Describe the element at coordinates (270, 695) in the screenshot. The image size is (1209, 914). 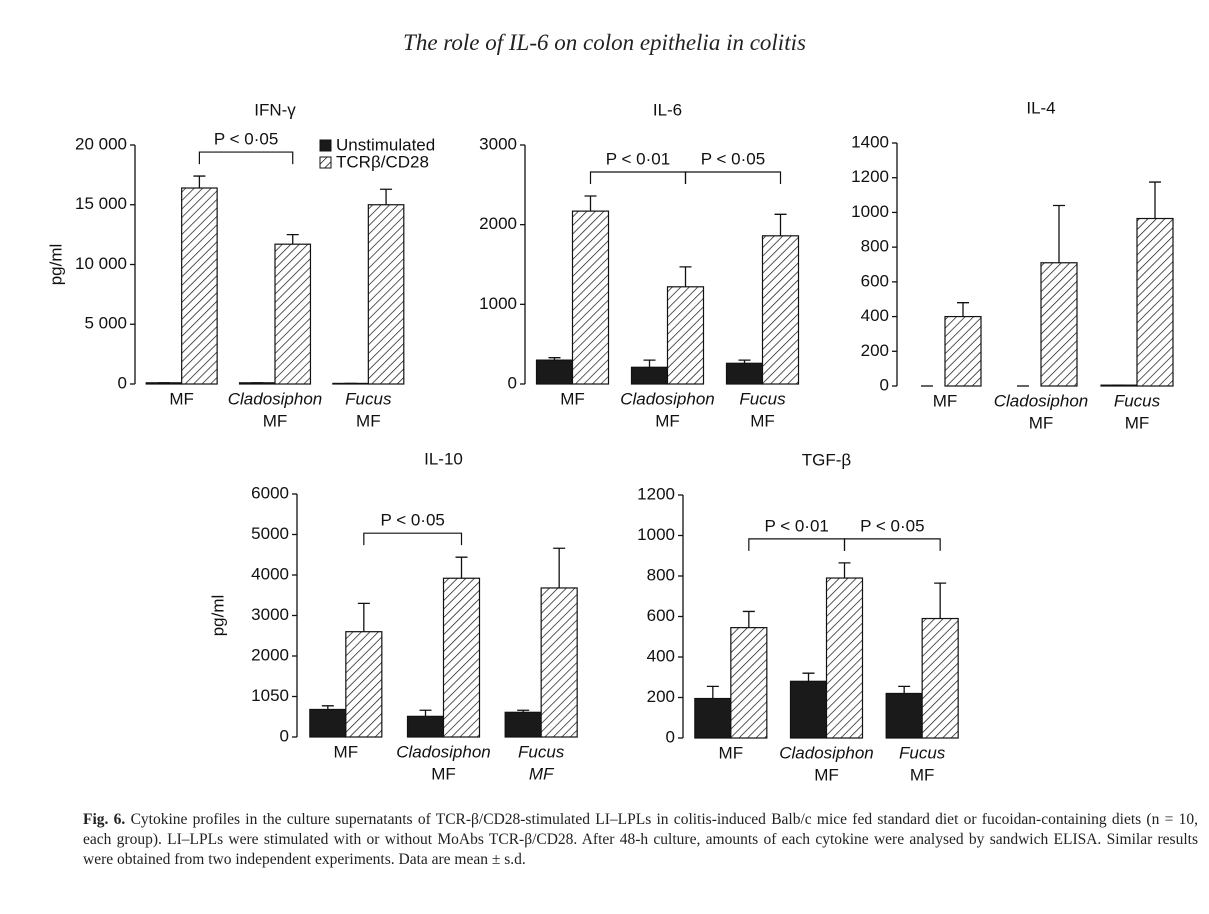
I see `y-tick-label: 1050` at that location.